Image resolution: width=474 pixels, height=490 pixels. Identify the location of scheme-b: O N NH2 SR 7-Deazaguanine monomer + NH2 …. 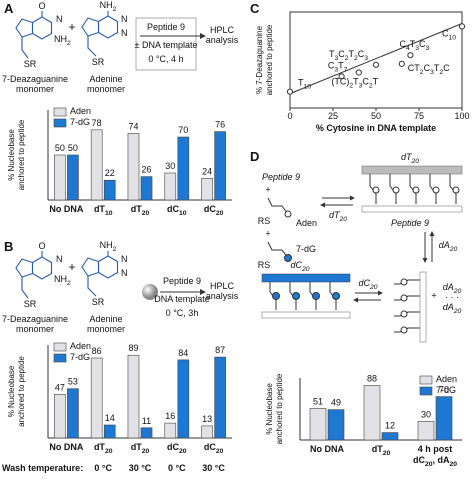
(120, 287).